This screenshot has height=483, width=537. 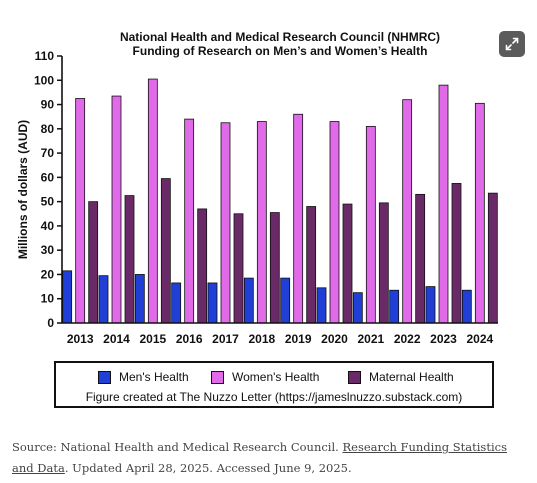 What do you see at coordinates (152, 339) in the screenshot?
I see `x-tick-label: 2015` at bounding box center [152, 339].